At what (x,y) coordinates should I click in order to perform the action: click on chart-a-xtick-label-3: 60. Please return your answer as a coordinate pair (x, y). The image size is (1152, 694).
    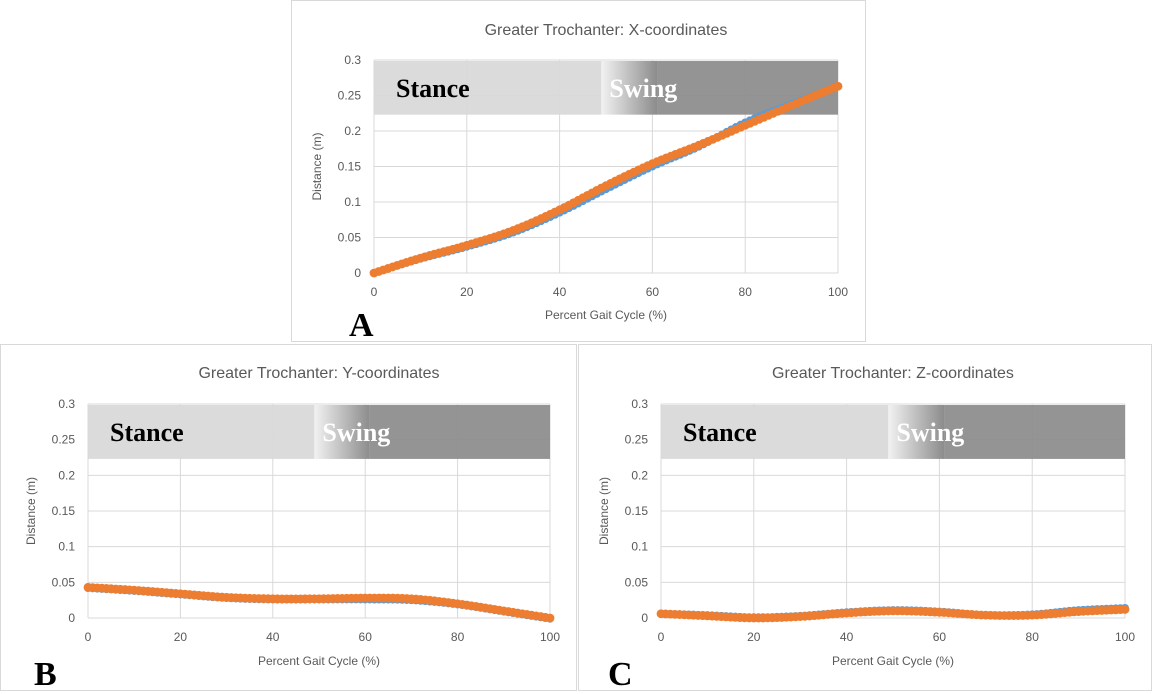
    Looking at the image, I should click on (653, 292).